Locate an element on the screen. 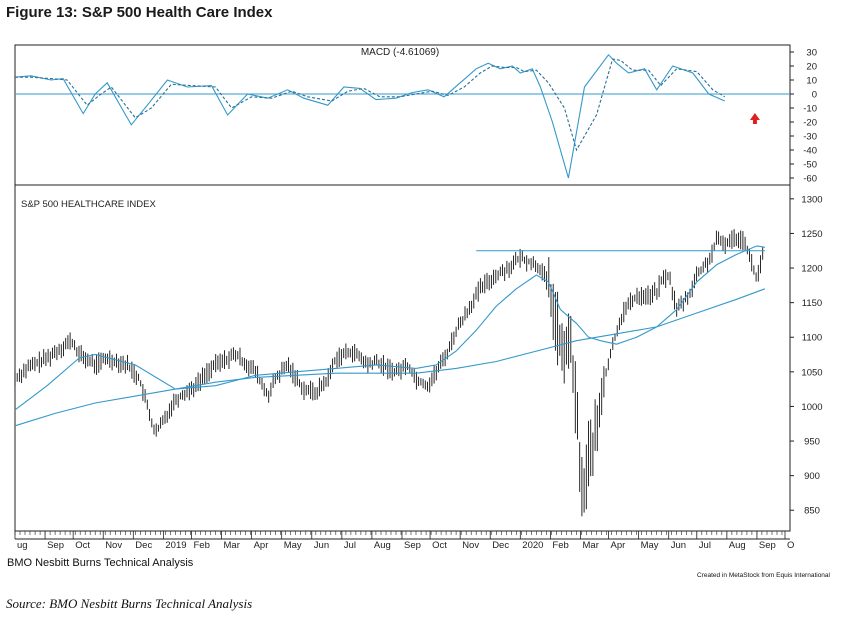 This screenshot has height=618, width=850. price-title: S&P 500 HEALTHCARE INDEX is located at coordinates (88, 204).